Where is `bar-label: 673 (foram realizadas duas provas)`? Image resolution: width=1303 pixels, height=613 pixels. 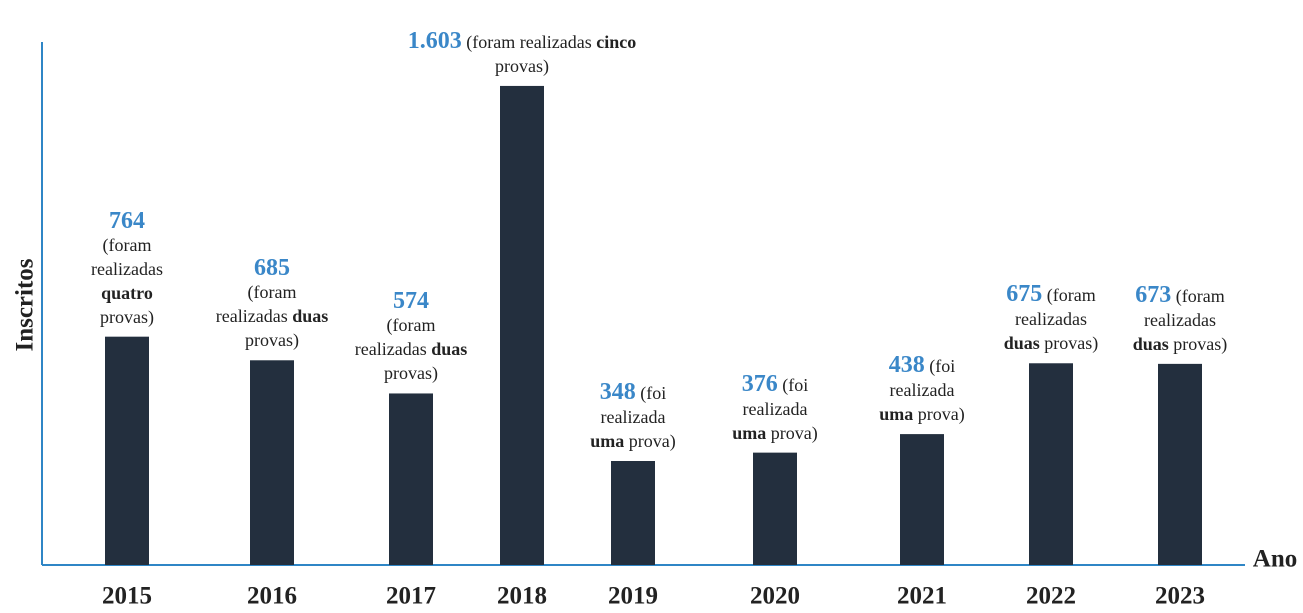 bar-label: 673 (foram realizadas duas provas) is located at coordinates (1180, 319).